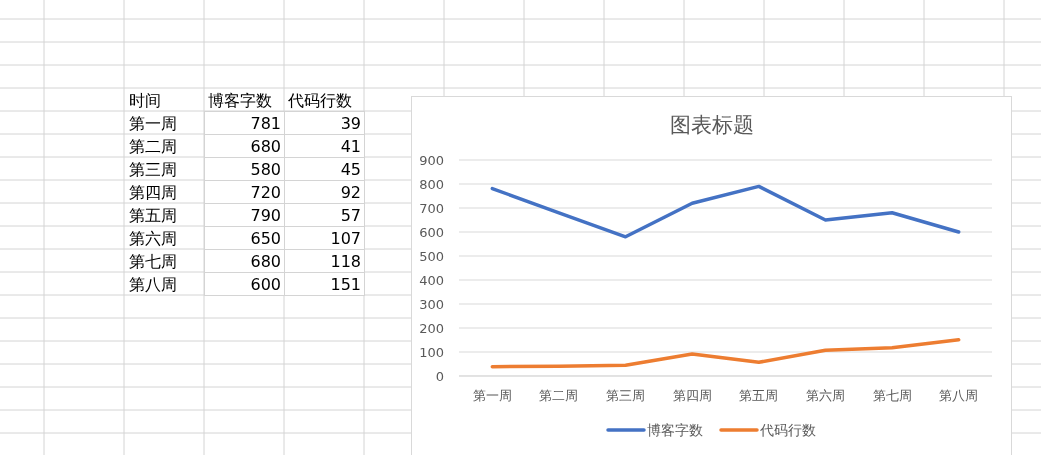  Describe the element at coordinates (350, 169) in the screenshot. I see `data-label: 45` at that location.